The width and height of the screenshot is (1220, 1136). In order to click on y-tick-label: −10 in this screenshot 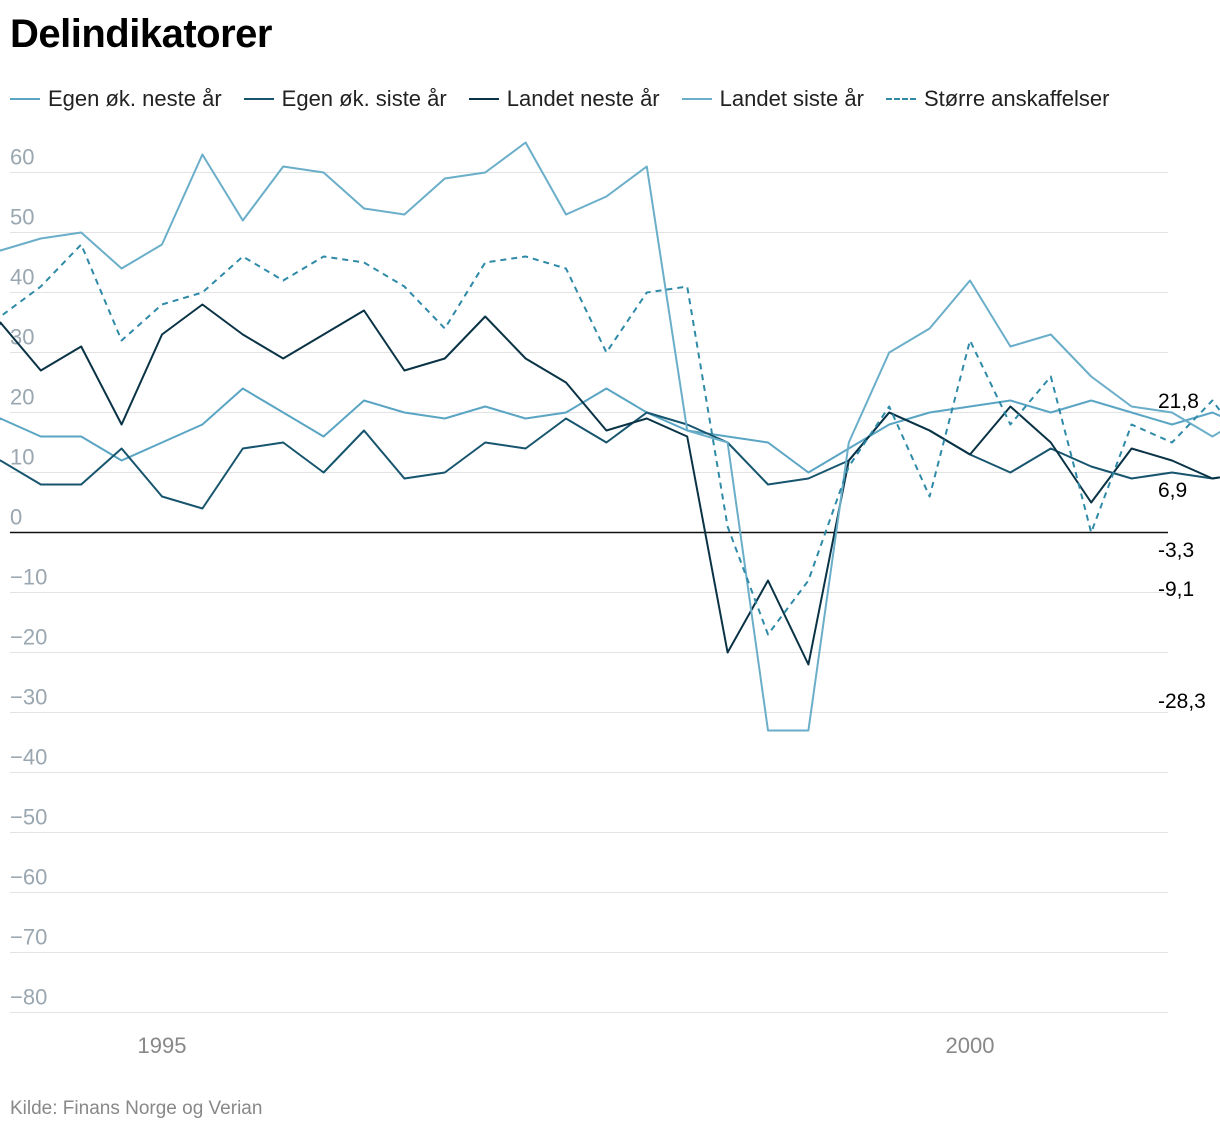, I will do `click(28, 577)`.